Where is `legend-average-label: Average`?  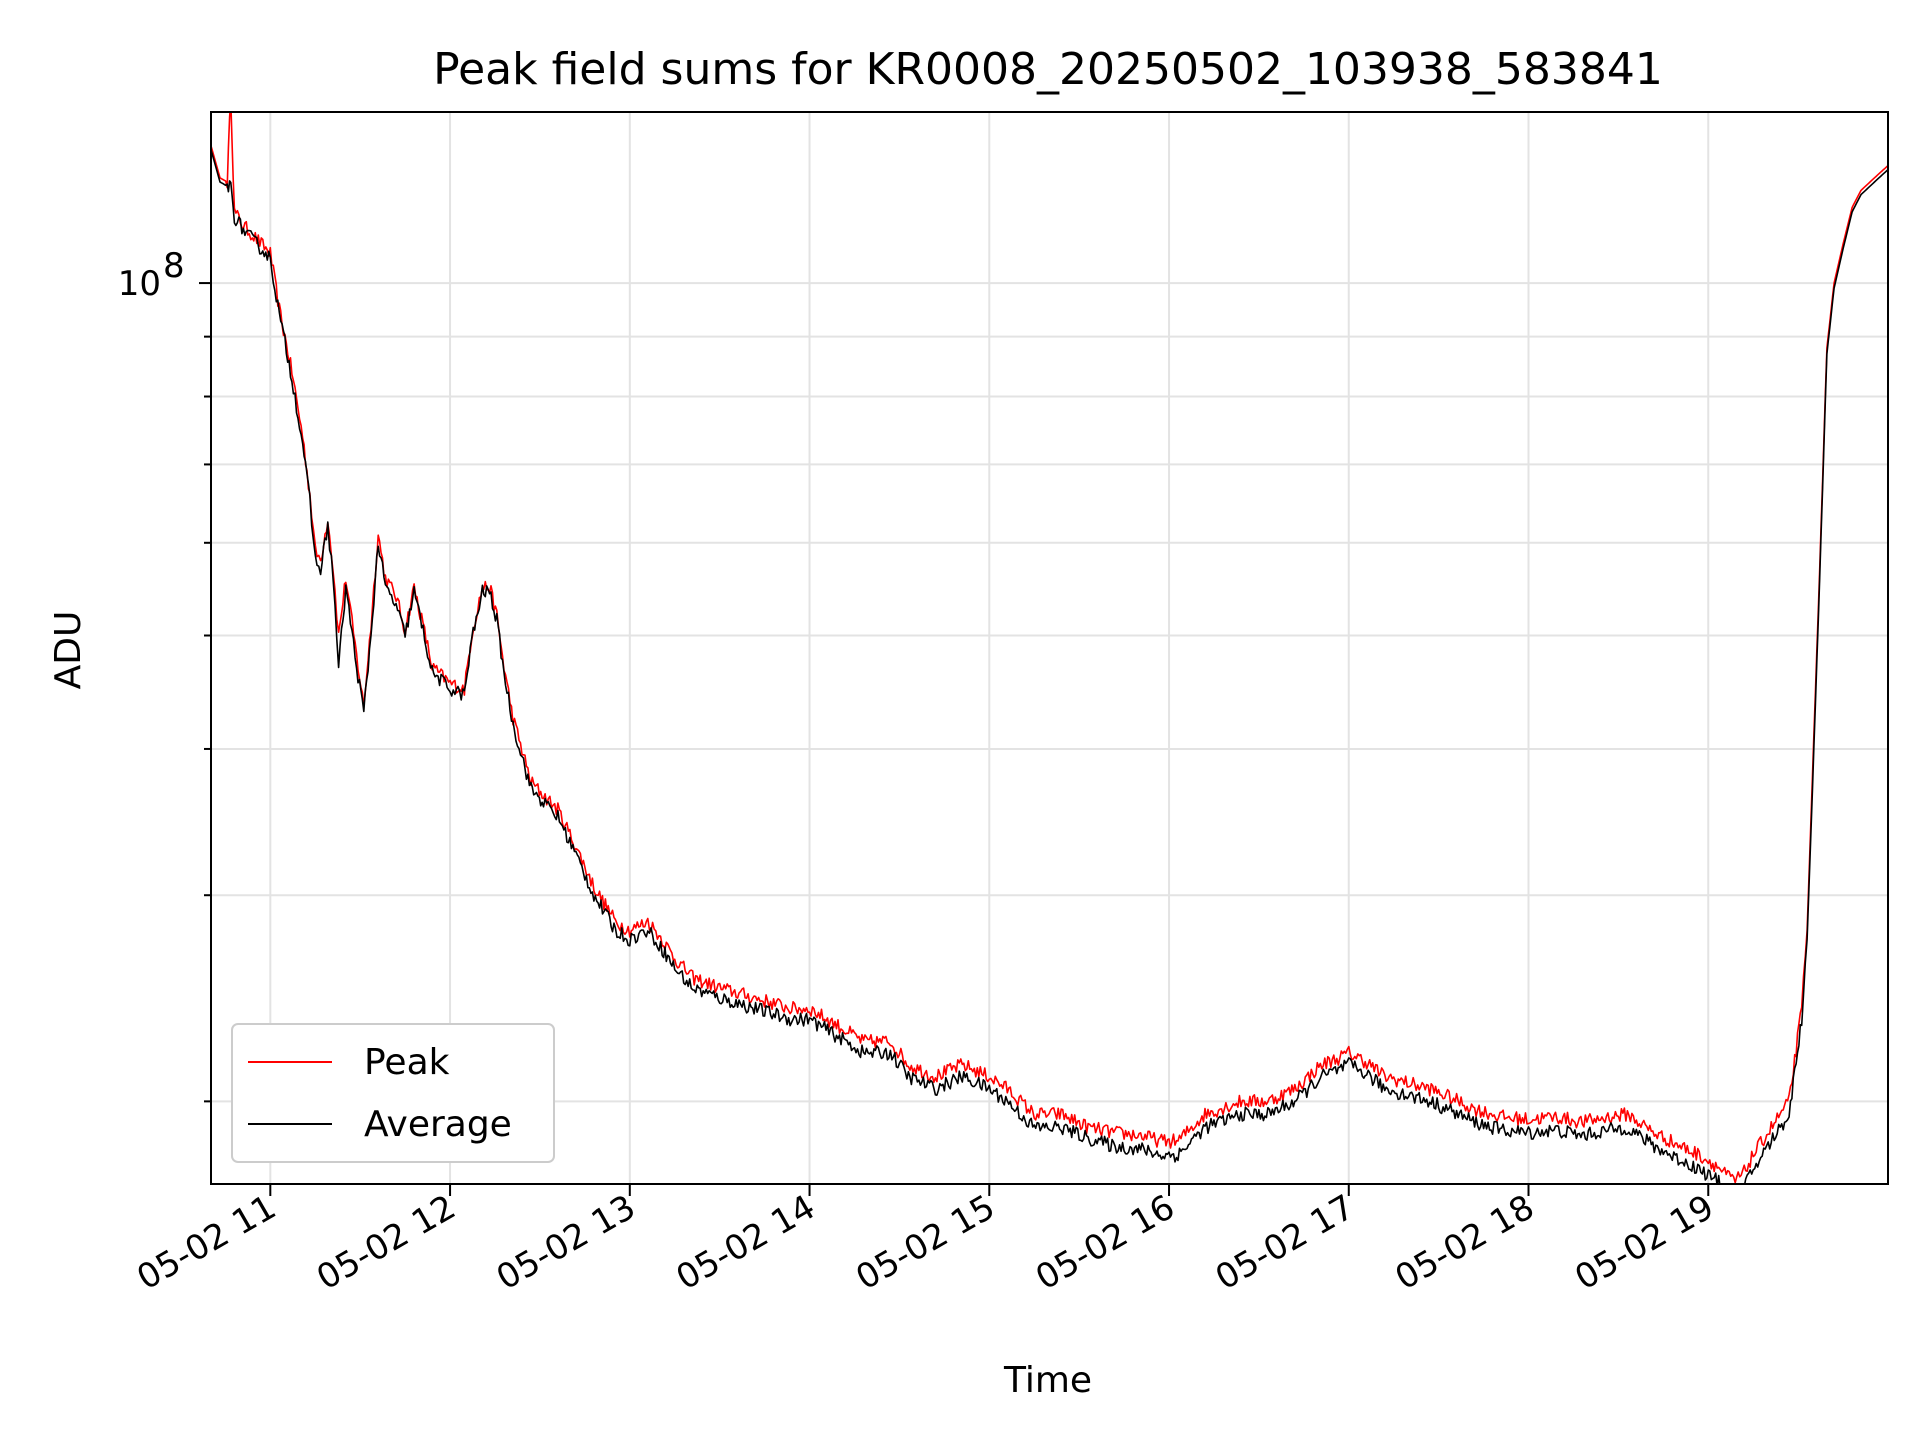
legend-average-label: Average is located at coordinates (438, 1124).